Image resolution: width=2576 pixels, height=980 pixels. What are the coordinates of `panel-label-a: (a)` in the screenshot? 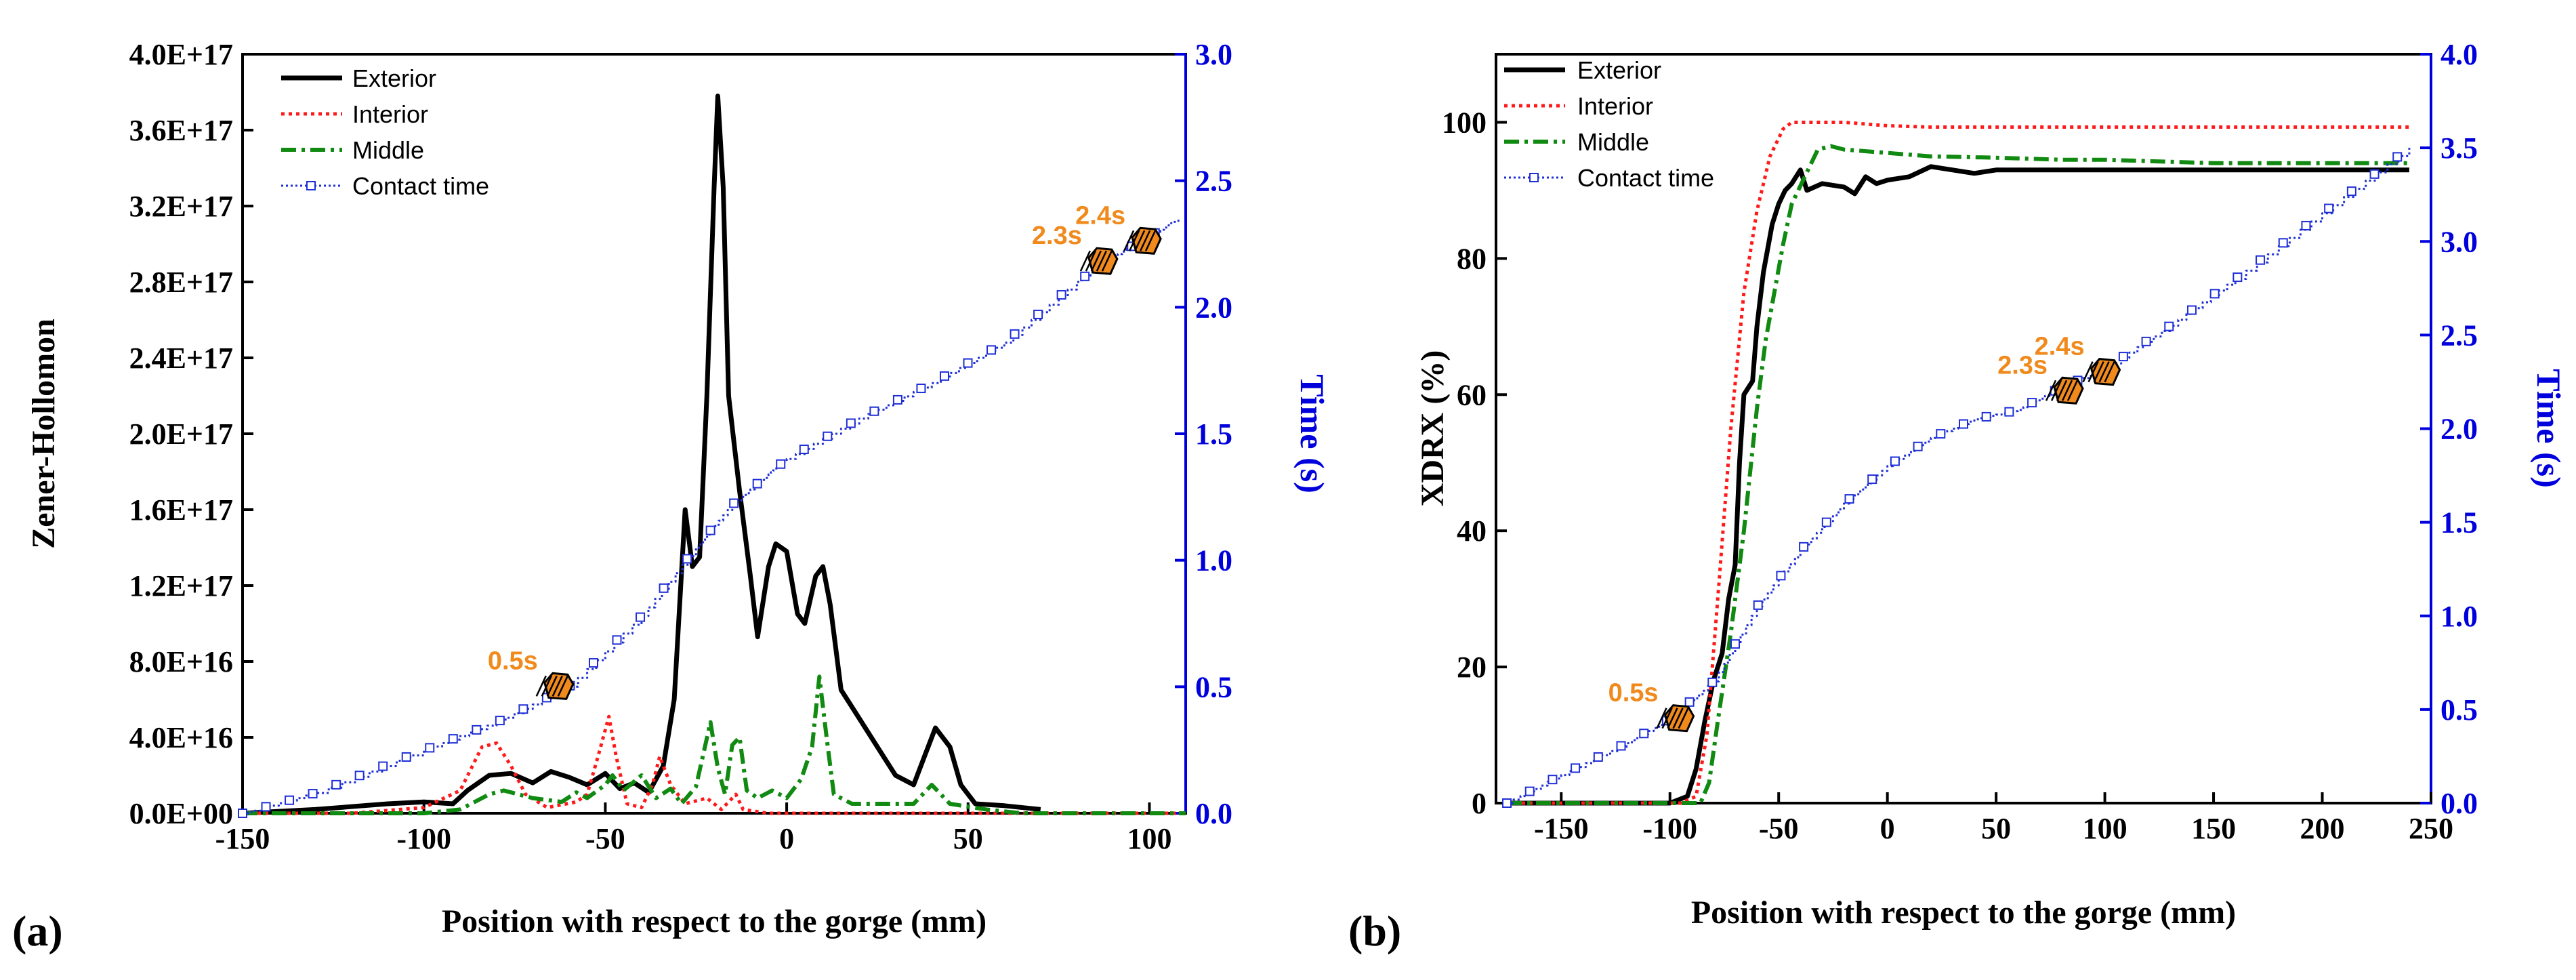 It's located at (37, 931).